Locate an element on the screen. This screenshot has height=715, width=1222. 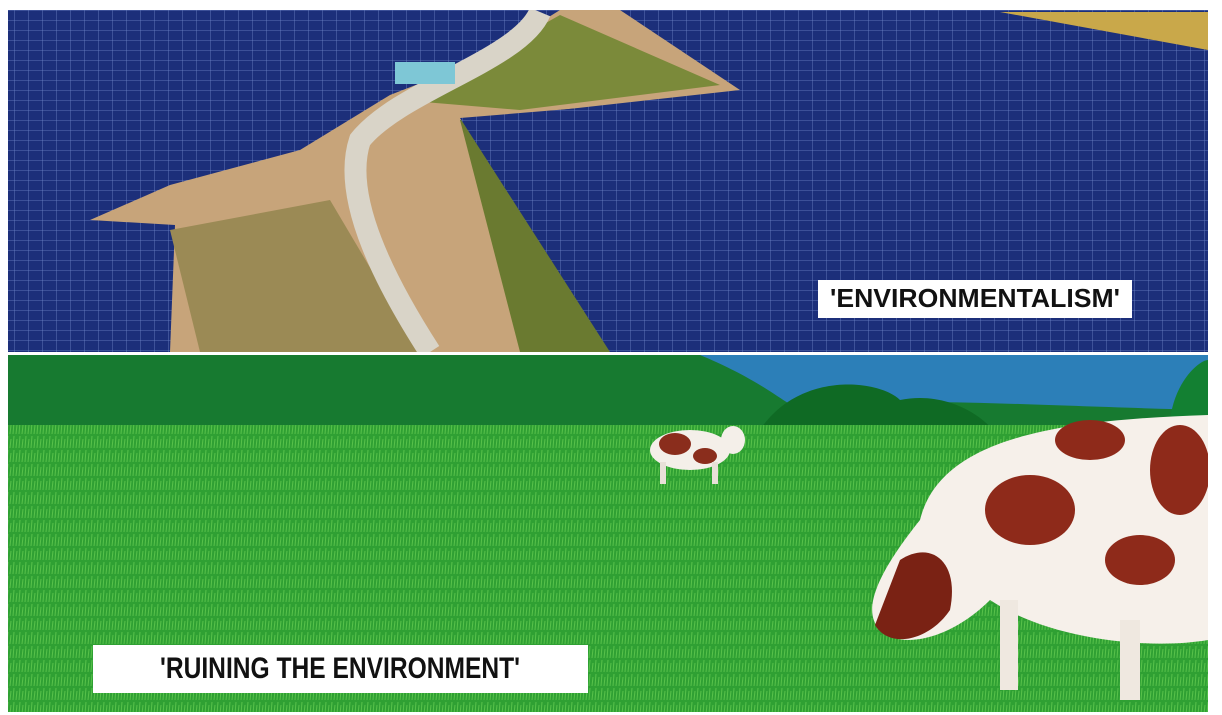
caption: 'RUINING THE ENVIRONMENT' is located at coordinates (340, 668).